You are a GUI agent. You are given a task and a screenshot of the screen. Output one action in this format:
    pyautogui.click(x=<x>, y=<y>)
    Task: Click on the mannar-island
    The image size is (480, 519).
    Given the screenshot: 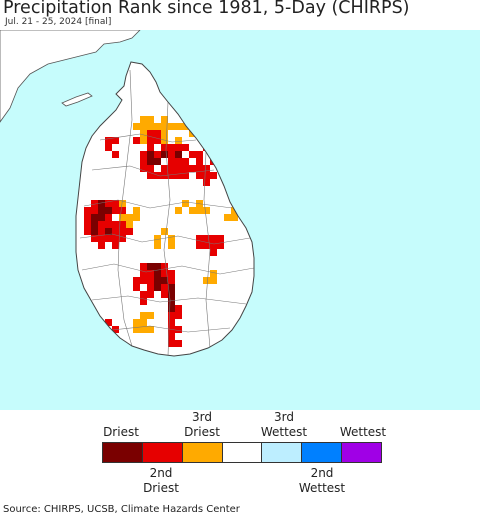 What is the action you would take?
    pyautogui.click(x=77, y=99)
    